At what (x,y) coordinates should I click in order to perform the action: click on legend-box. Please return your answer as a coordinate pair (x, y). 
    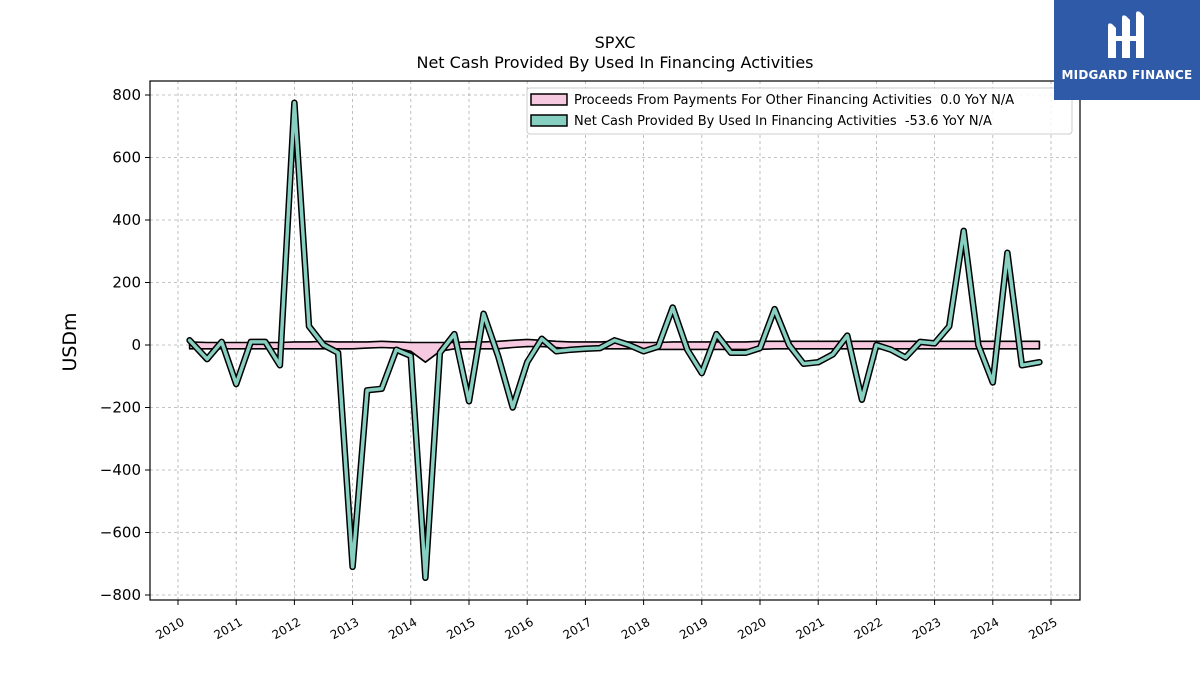
    Looking at the image, I should click on (799, 111).